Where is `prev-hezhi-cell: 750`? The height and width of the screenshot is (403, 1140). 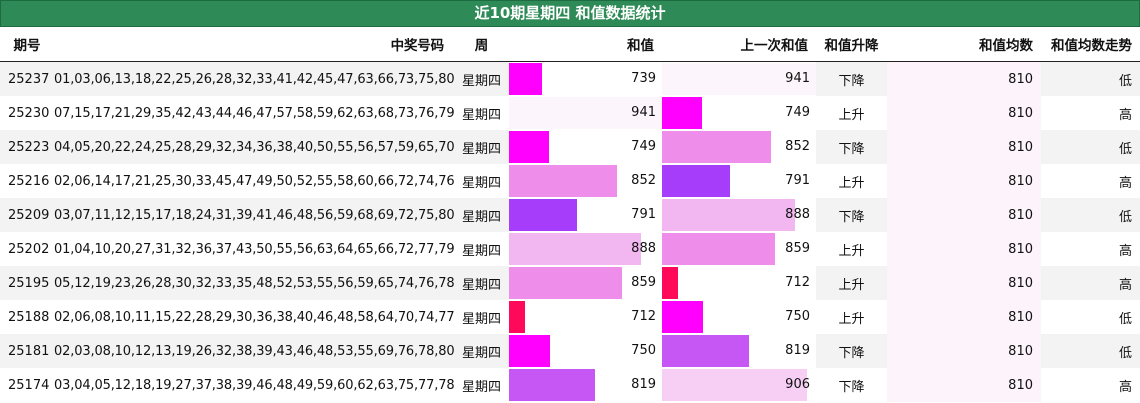
prev-hezhi-cell: 750 is located at coordinates (739, 317).